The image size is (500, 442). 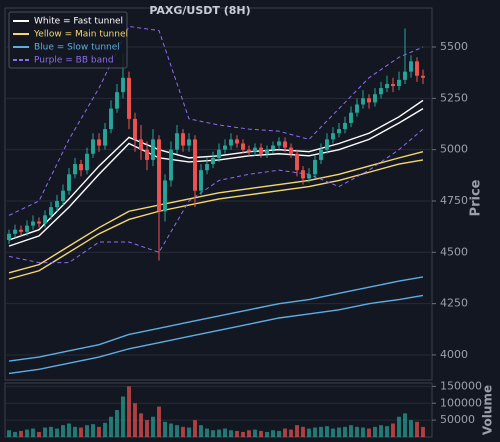 What do you see at coordinates (454, 46) in the screenshot?
I see `y-tick-label: 5500` at bounding box center [454, 46].